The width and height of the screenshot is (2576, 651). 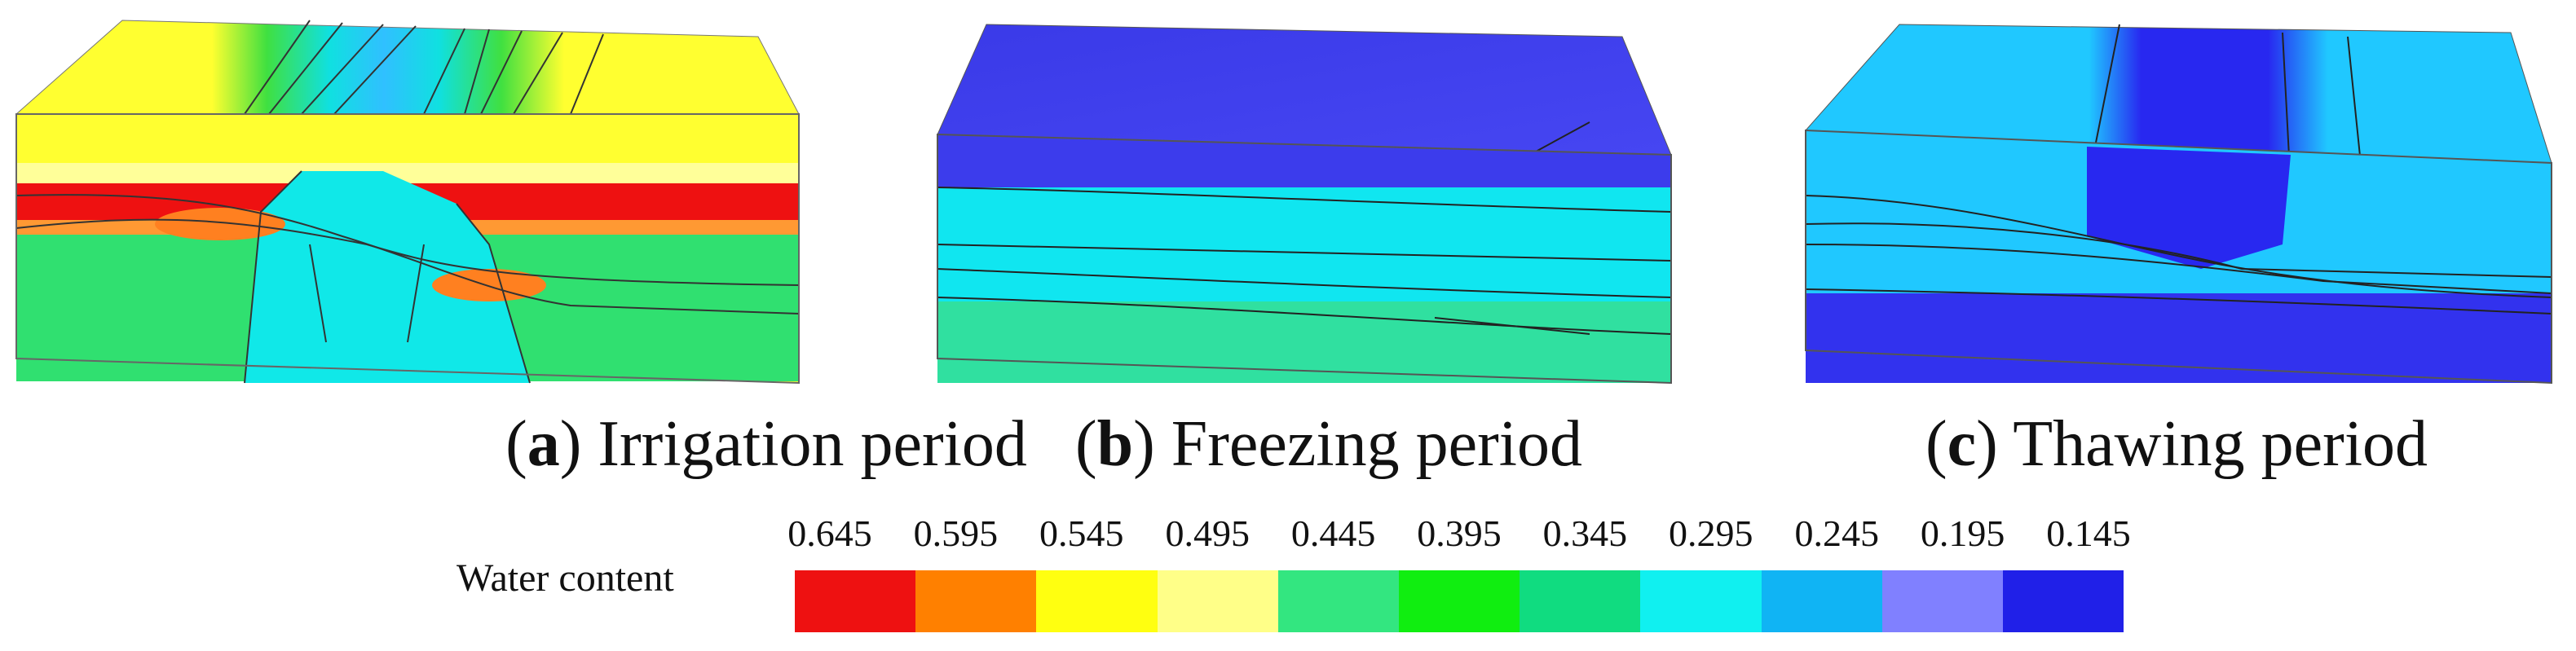 I want to click on legend-tick-label: 0.445, so click(x=1333, y=533).